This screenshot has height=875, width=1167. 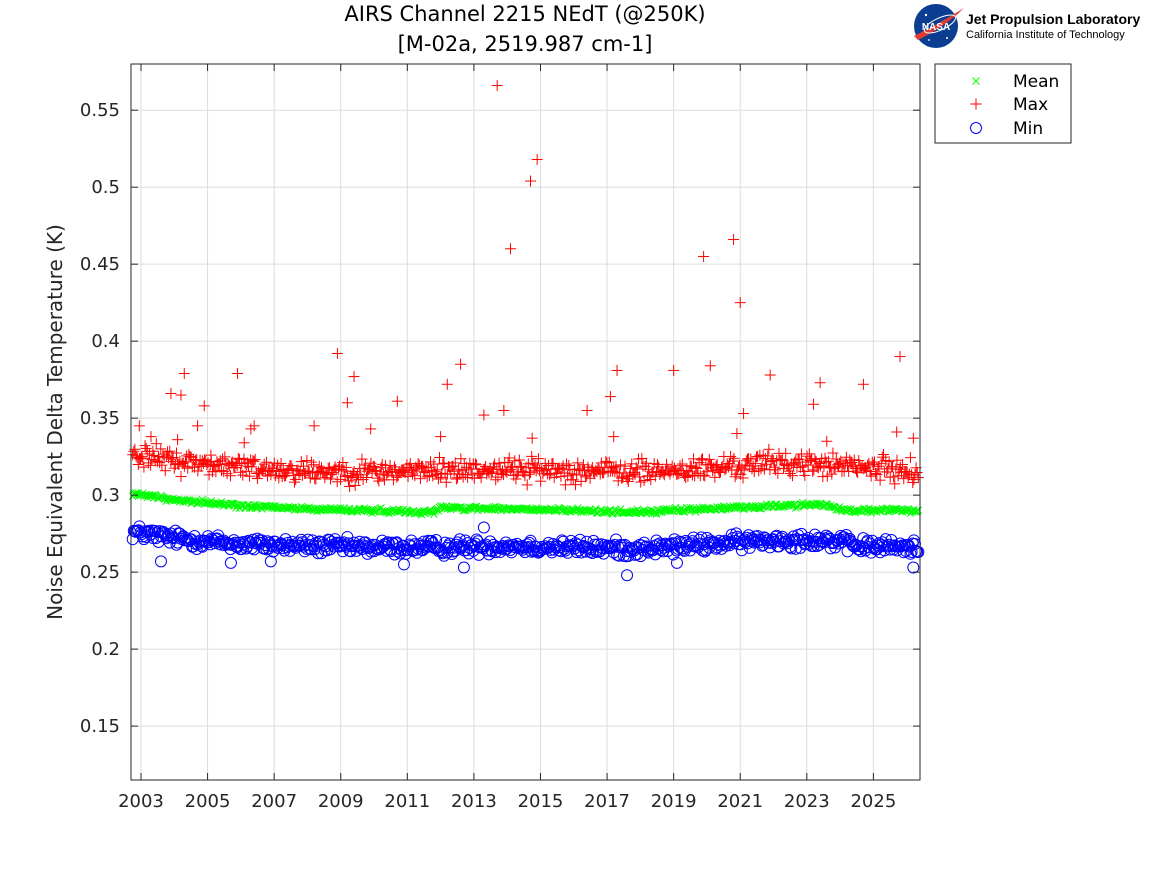 I want to click on chart-subtitle: [M-02a, 2519.987 cm-1], so click(x=525, y=44).